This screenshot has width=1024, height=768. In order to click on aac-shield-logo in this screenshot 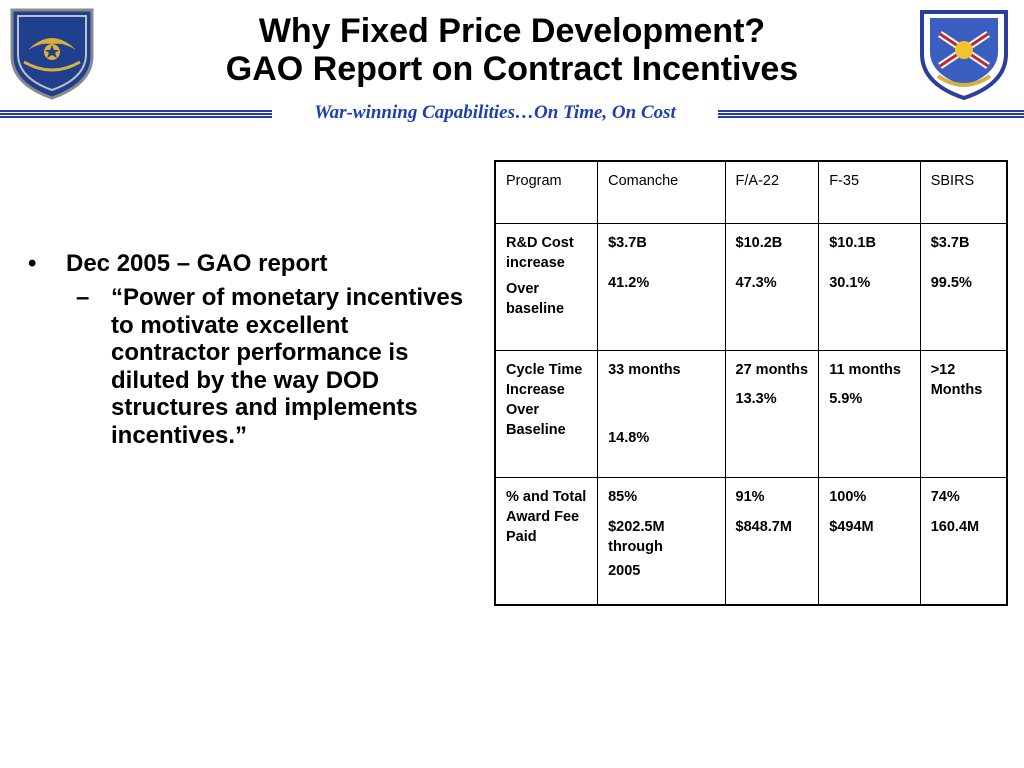, I will do `click(964, 55)`.